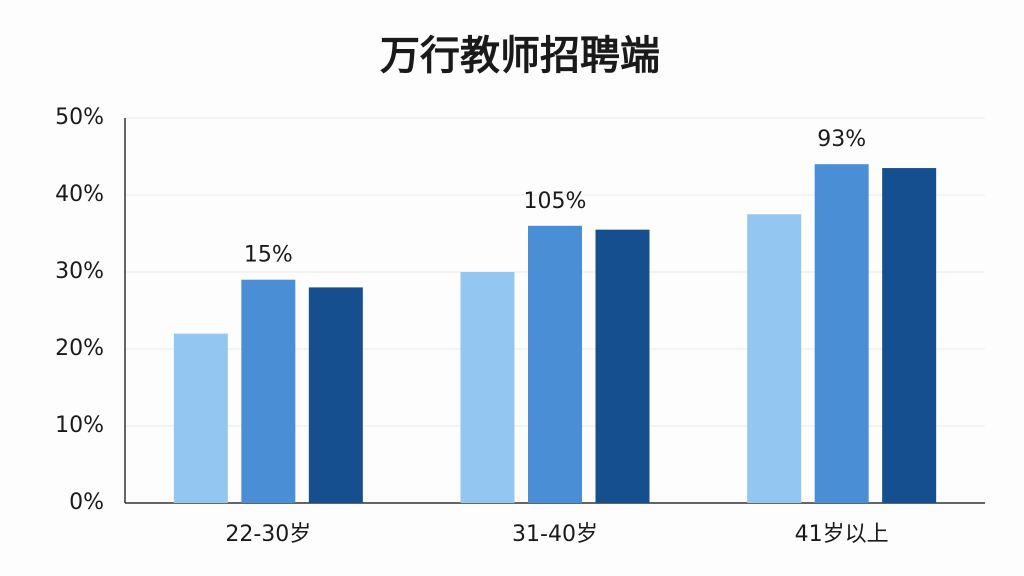 The image size is (1024, 576). Describe the element at coordinates (79, 271) in the screenshot. I see `y-tick-label: 30%` at that location.